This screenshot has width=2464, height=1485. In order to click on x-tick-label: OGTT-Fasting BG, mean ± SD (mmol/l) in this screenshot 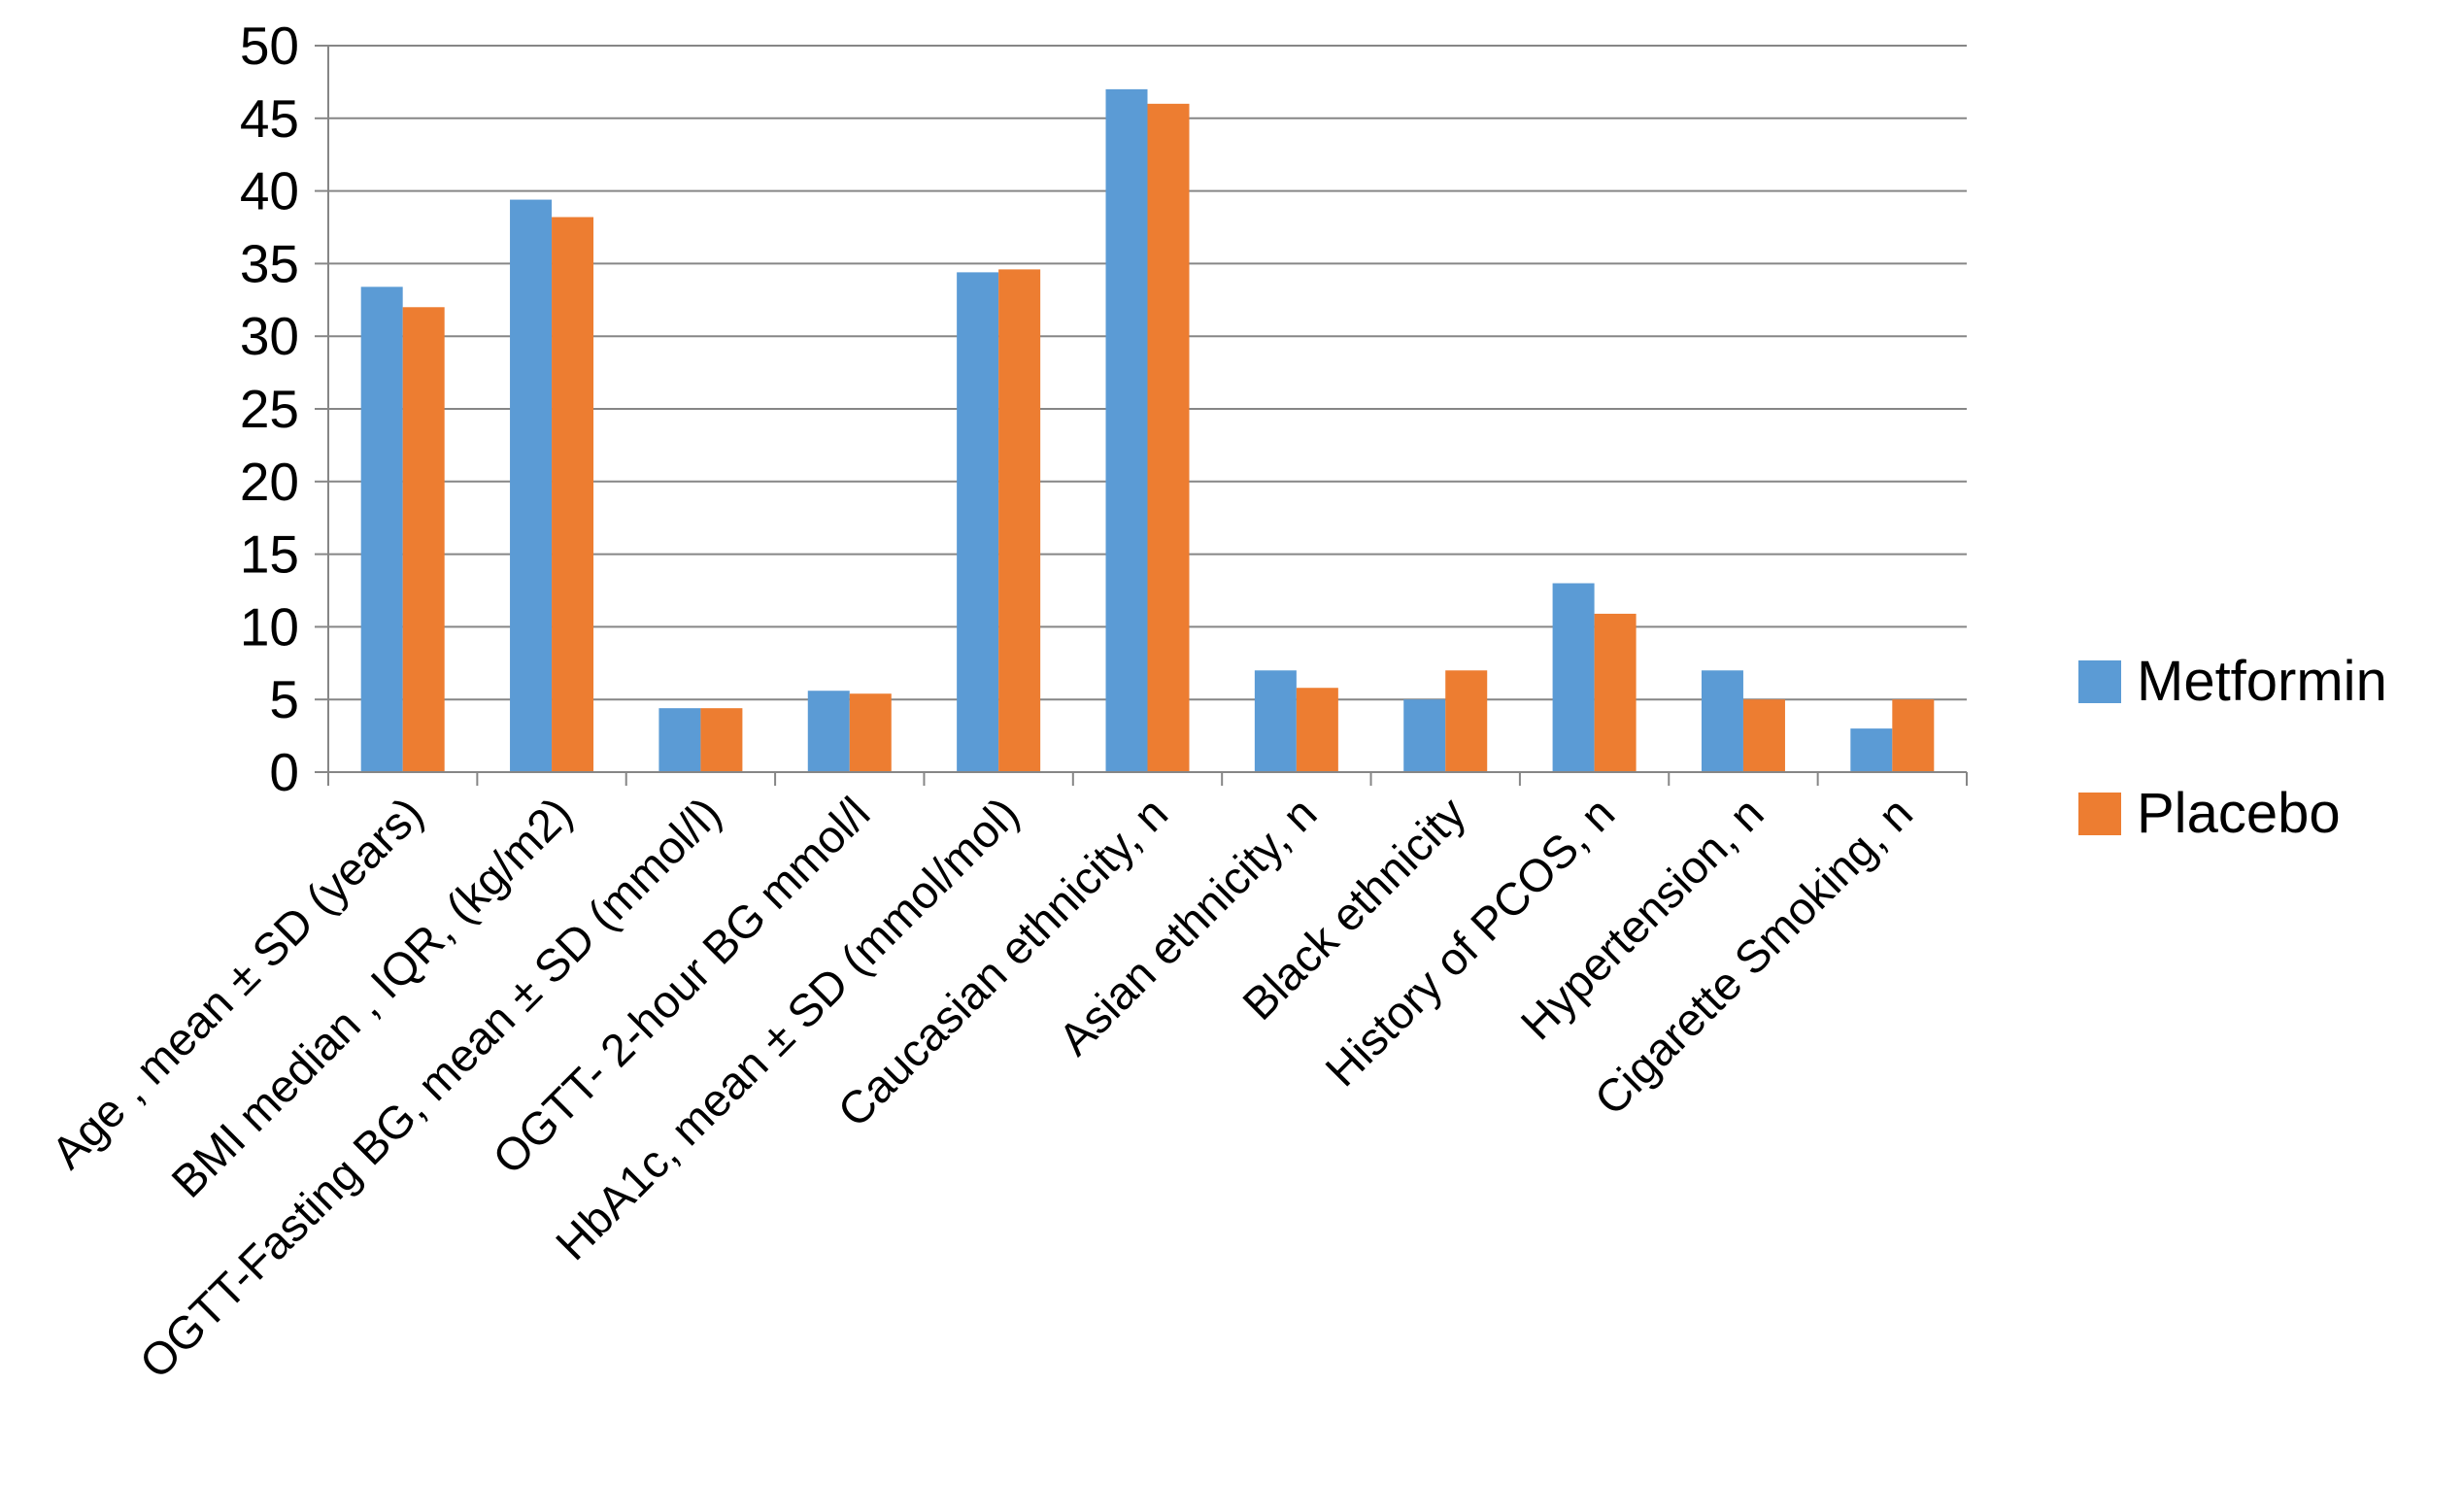, I will do `click(429, 1087)`.